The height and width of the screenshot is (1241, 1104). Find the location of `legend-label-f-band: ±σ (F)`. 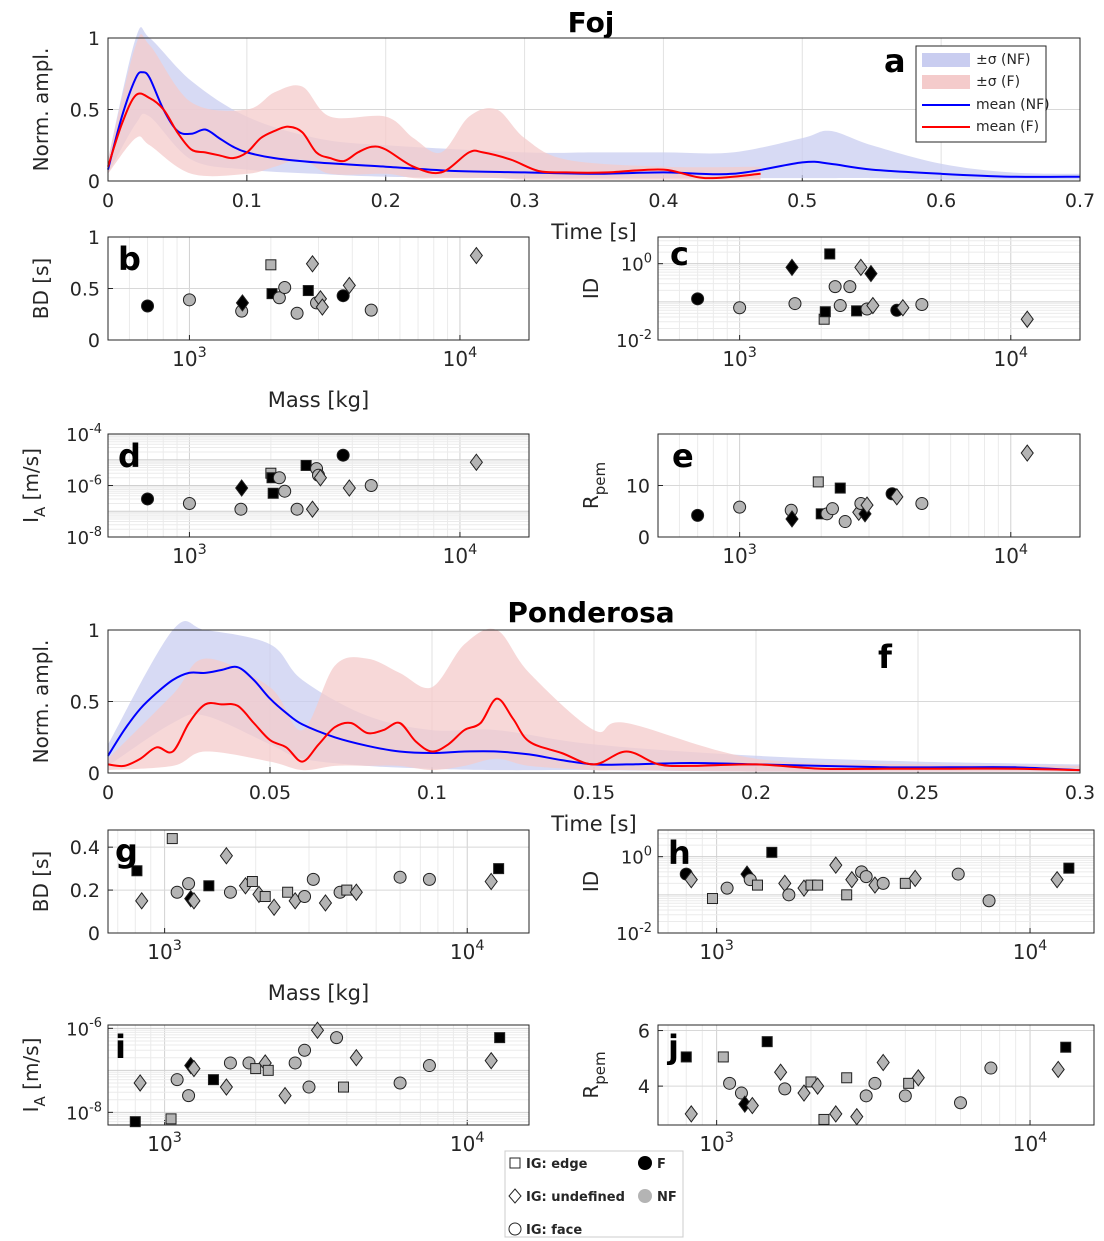

legend-label-f-band: ±σ (F) is located at coordinates (998, 82).